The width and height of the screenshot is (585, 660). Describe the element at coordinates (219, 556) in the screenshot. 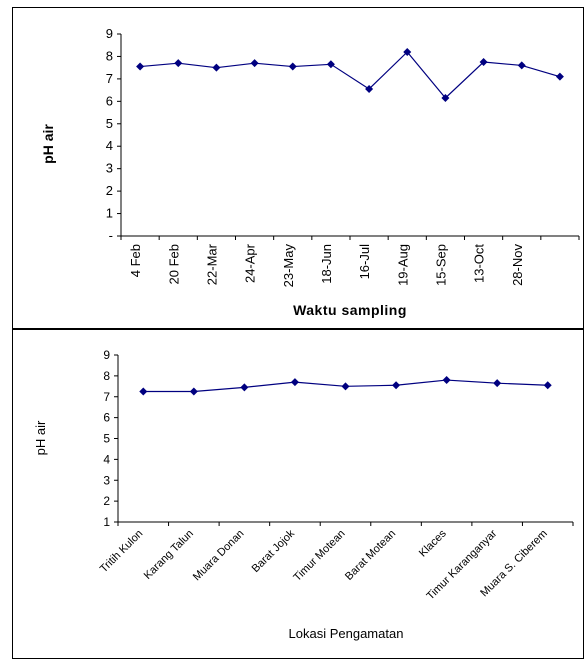

I see `x-tick-label: Muara Donan` at that location.